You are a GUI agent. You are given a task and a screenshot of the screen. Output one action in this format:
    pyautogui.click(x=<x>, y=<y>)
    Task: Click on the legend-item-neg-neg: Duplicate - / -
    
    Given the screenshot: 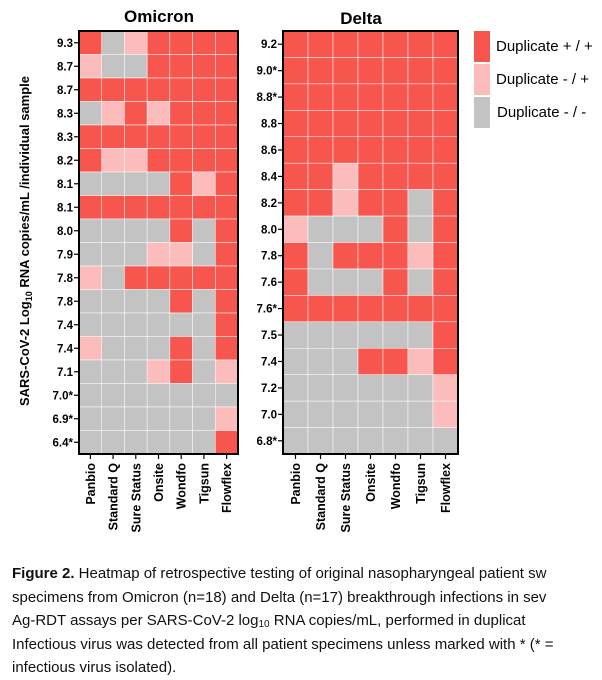 What is the action you would take?
    pyautogui.click(x=530, y=112)
    